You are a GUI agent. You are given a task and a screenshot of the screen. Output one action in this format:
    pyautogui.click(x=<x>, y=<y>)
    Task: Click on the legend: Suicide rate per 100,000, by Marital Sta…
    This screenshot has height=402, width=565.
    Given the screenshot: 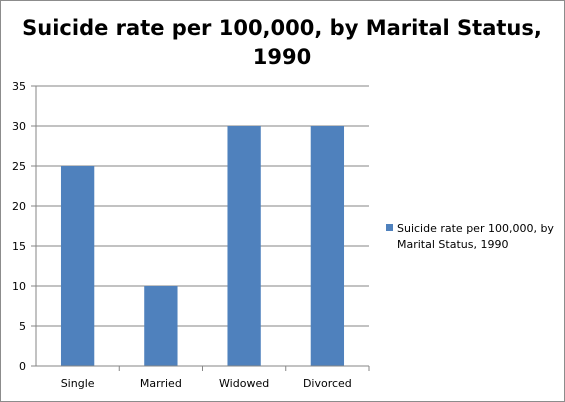 What is the action you would take?
    pyautogui.click(x=470, y=236)
    